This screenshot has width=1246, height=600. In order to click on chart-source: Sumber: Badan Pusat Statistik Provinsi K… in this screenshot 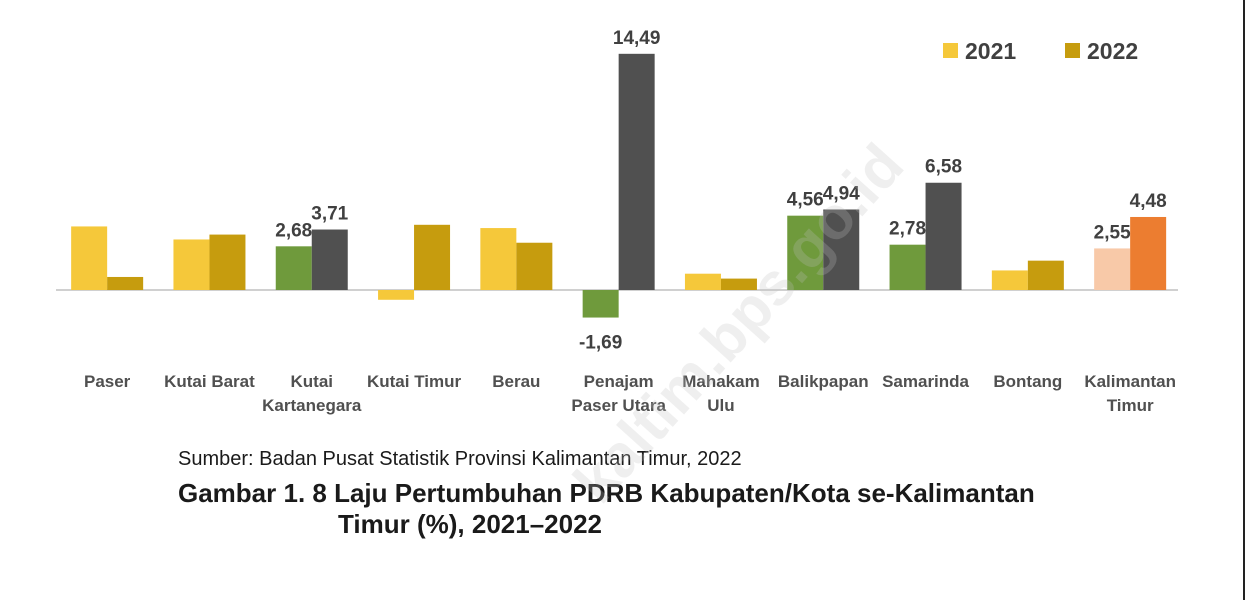, I will do `click(460, 459)`.